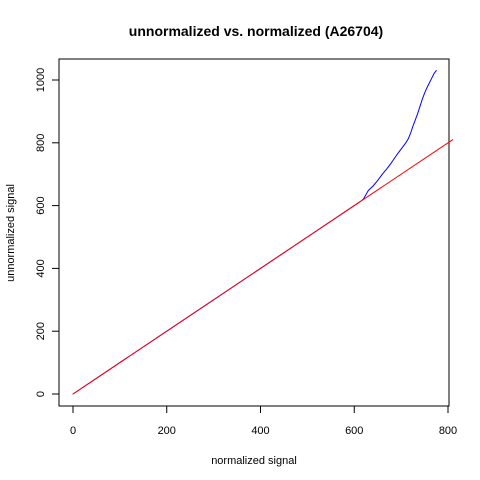 The height and width of the screenshot is (480, 480). Describe the element at coordinates (41, 331) in the screenshot. I see `y-tick-label-1: 200` at that location.